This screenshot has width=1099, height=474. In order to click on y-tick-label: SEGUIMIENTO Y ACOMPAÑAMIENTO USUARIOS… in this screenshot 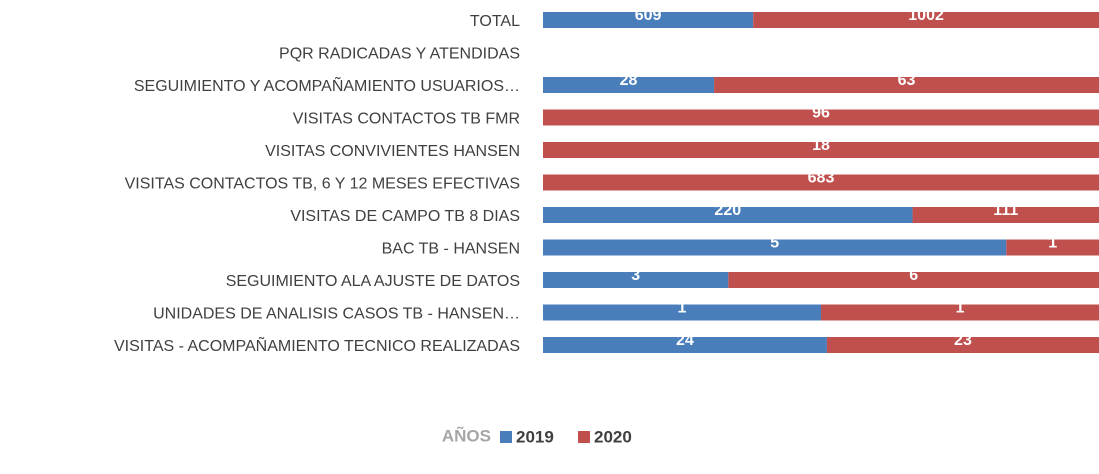, I will do `click(327, 85)`.